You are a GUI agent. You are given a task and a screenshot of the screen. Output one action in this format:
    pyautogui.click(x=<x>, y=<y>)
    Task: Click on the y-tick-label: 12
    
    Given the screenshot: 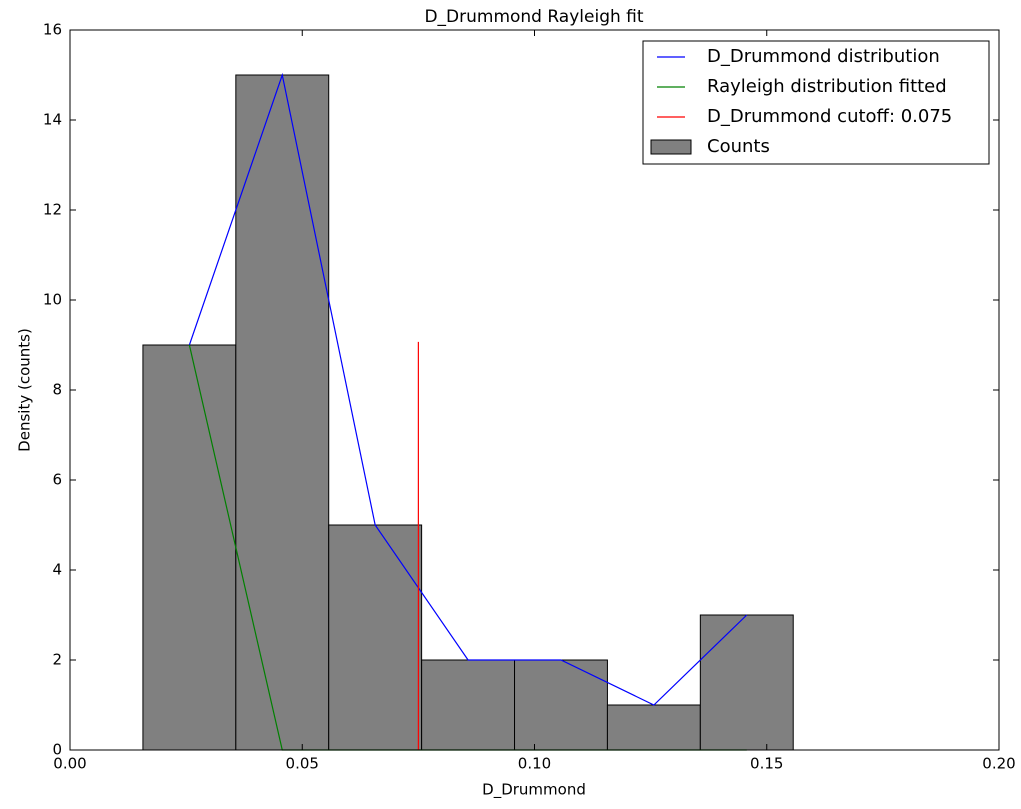 What is the action you would take?
    pyautogui.click(x=52, y=210)
    